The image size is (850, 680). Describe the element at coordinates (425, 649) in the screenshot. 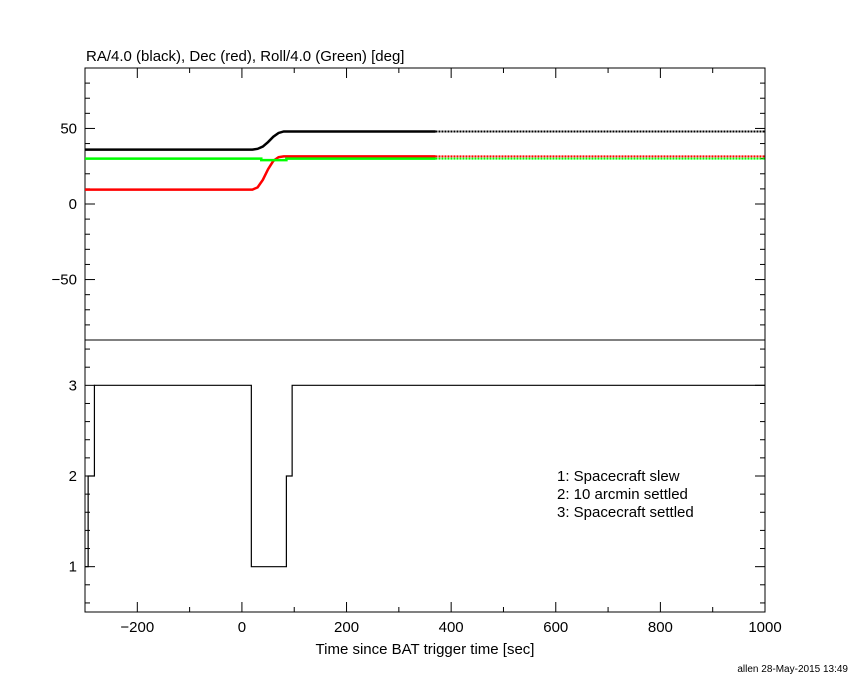

I see `x-axis-label: Time since BAT trigger time [sec]` at that location.